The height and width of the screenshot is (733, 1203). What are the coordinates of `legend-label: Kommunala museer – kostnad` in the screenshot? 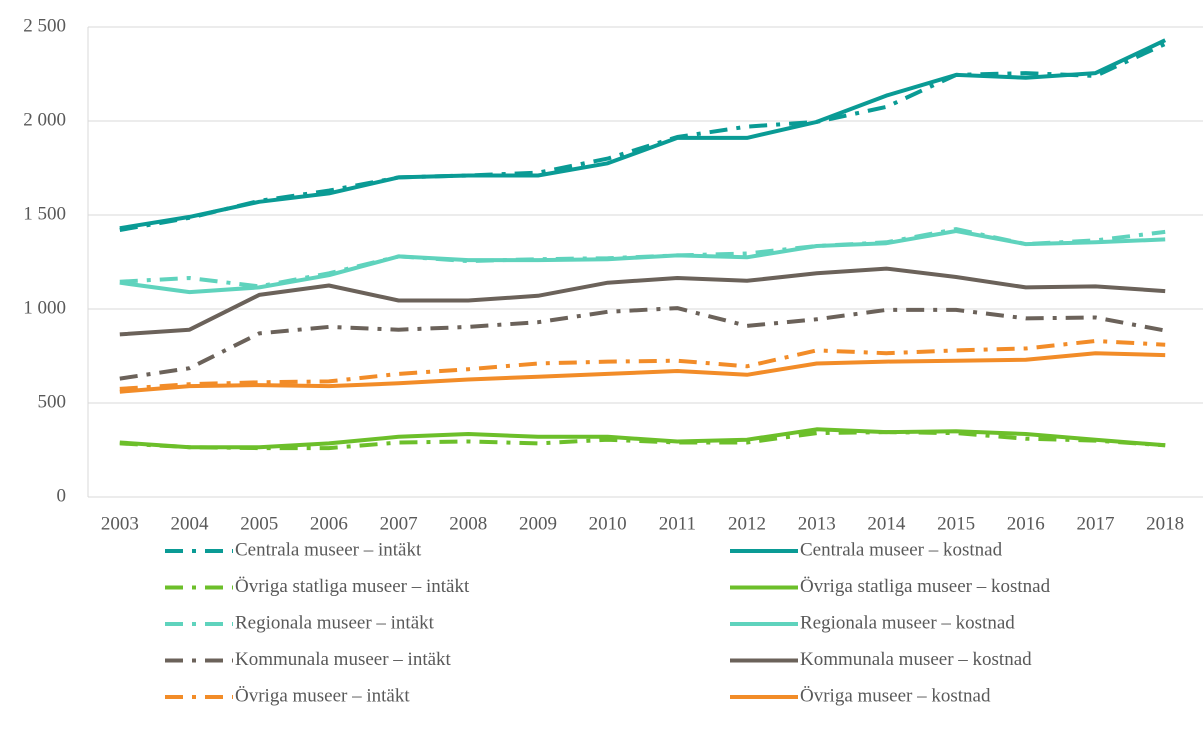 It's located at (916, 659).